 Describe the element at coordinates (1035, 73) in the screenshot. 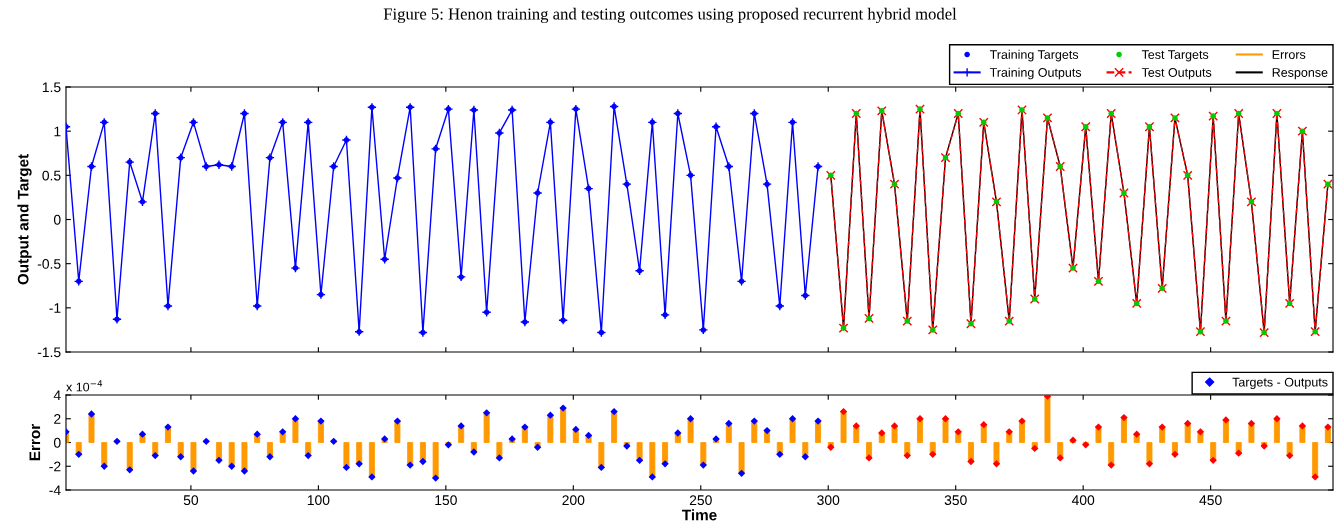

I see `legend-label: Training Outputs` at that location.